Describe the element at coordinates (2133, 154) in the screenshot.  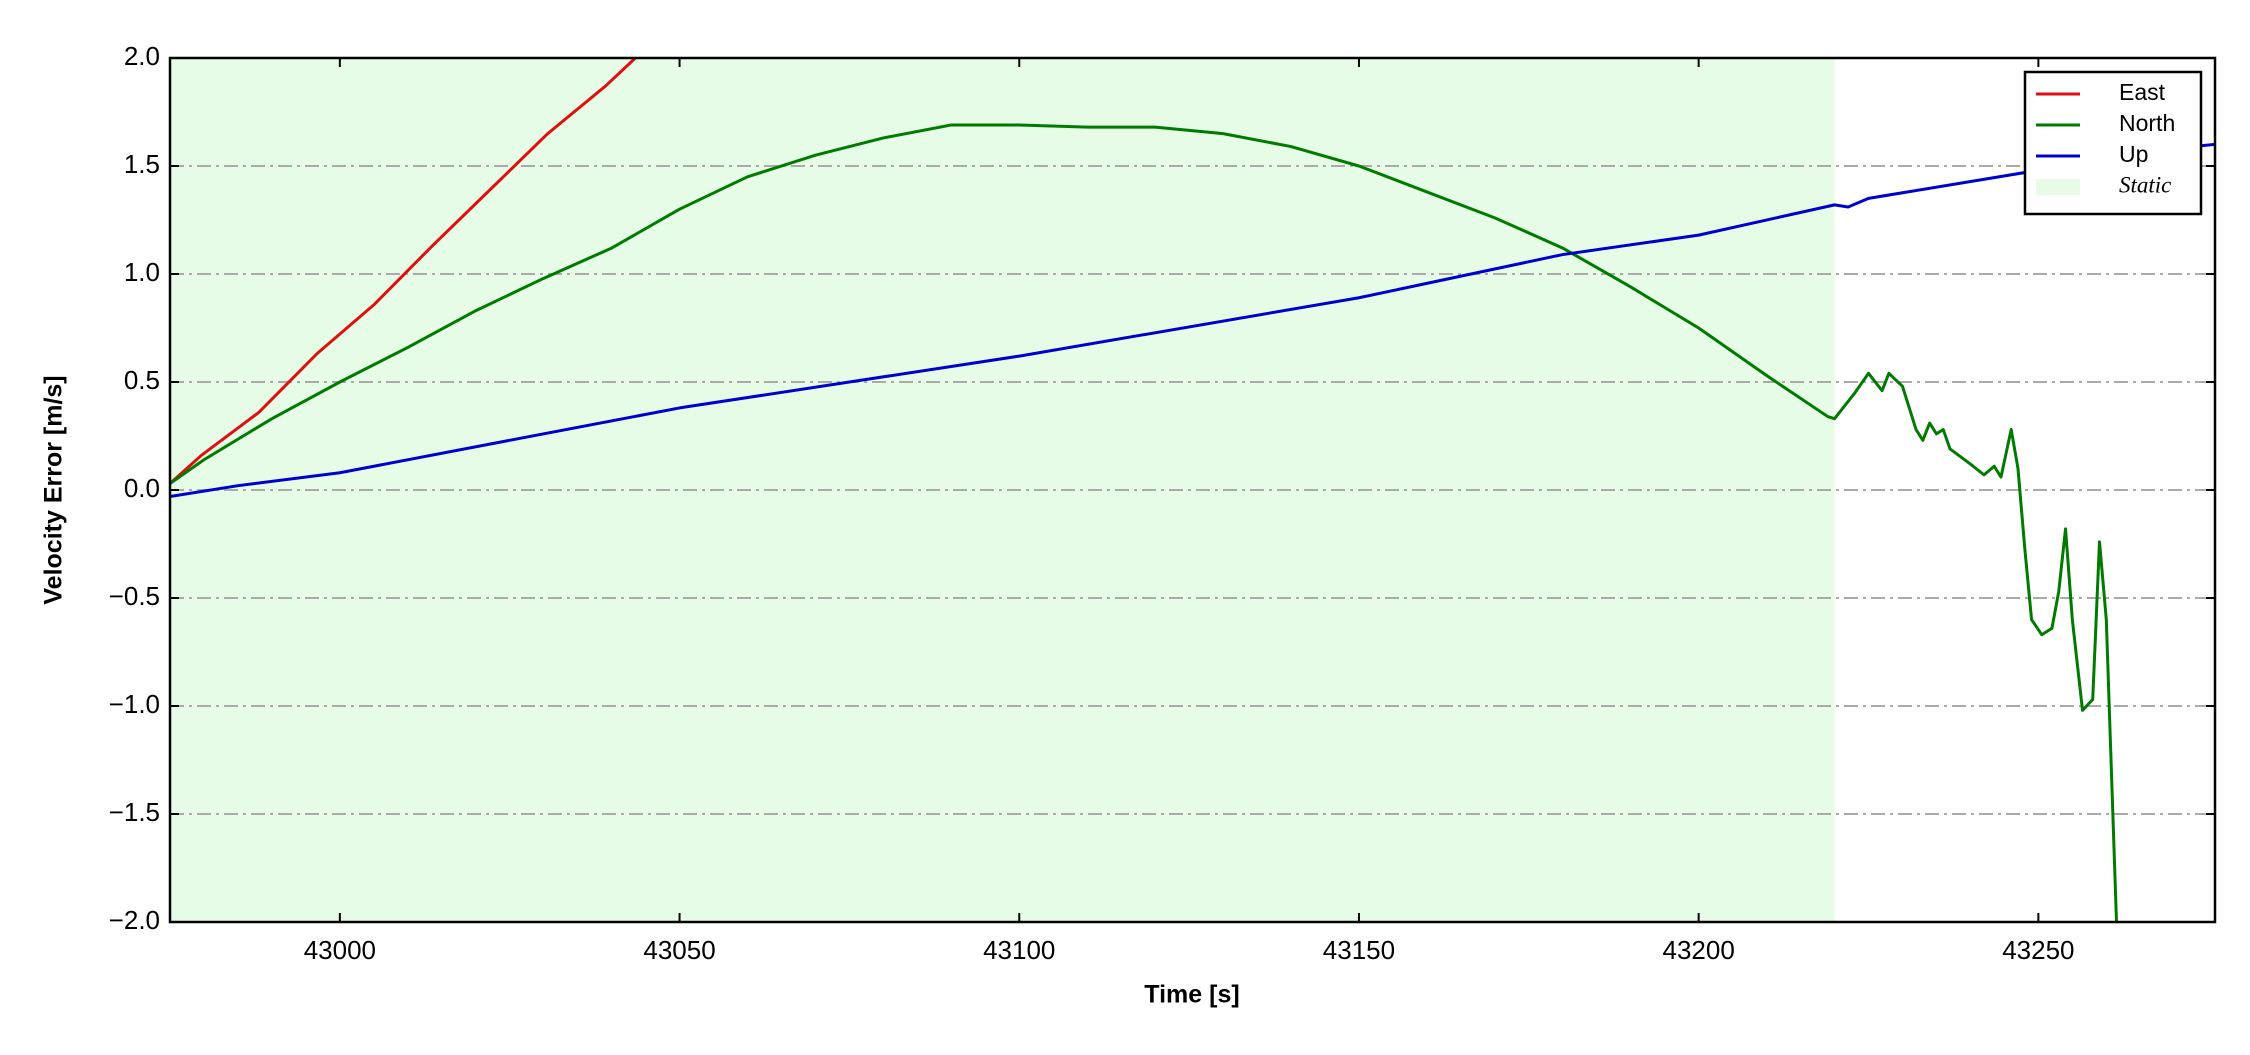
I see `legend-label: Up` at that location.